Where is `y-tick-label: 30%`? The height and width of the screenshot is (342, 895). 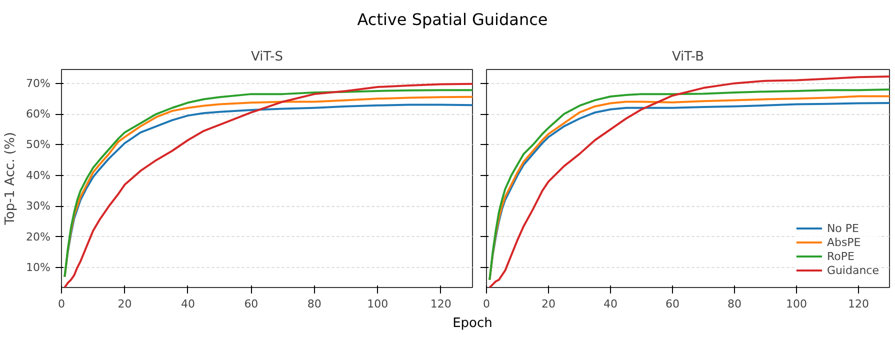 y-tick-label: 30% is located at coordinates (38, 206).